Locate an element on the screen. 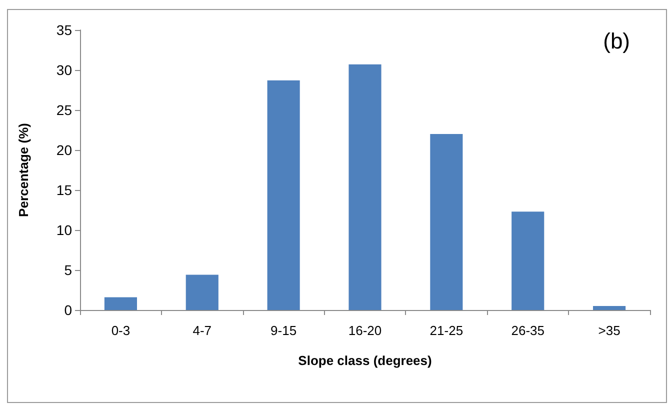 The width and height of the screenshot is (670, 406). annotation: (b) is located at coordinates (616, 41).